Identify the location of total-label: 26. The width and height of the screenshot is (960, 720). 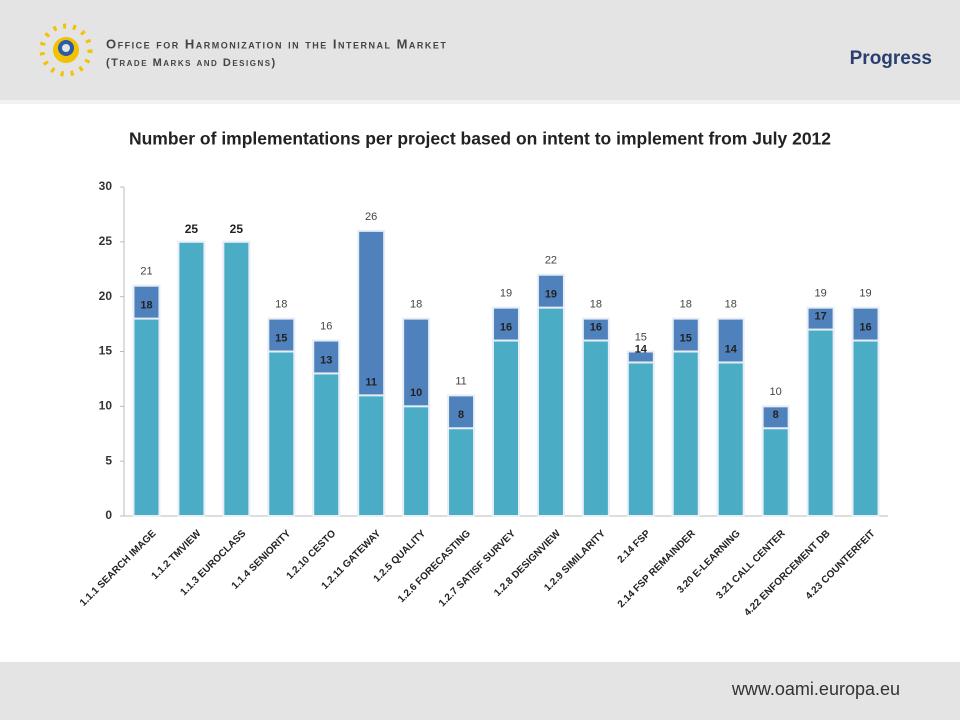
(371, 217).